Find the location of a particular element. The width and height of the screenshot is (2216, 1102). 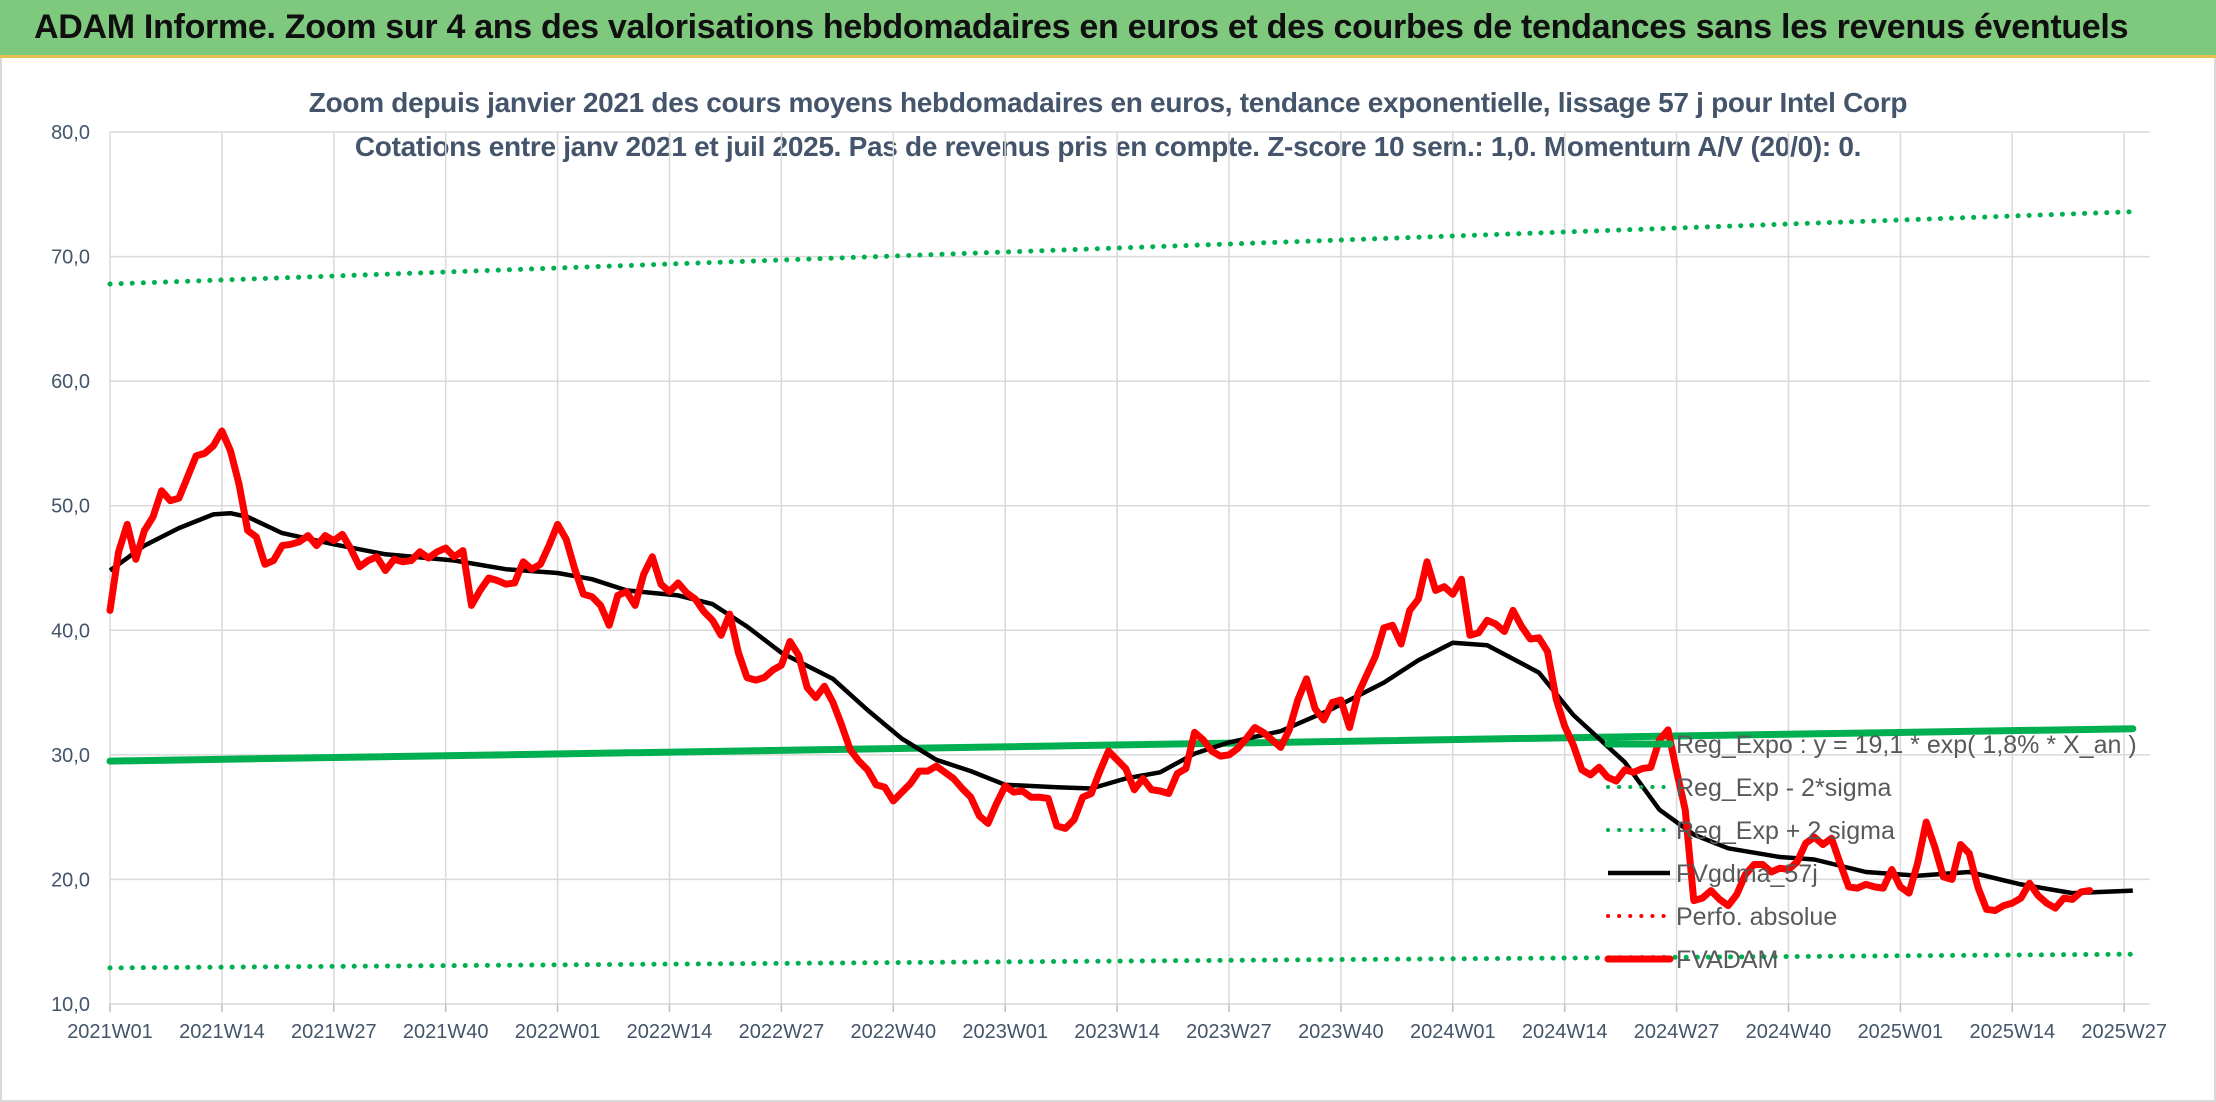

x-tick-label: 2023W14 is located at coordinates (1117, 1032).